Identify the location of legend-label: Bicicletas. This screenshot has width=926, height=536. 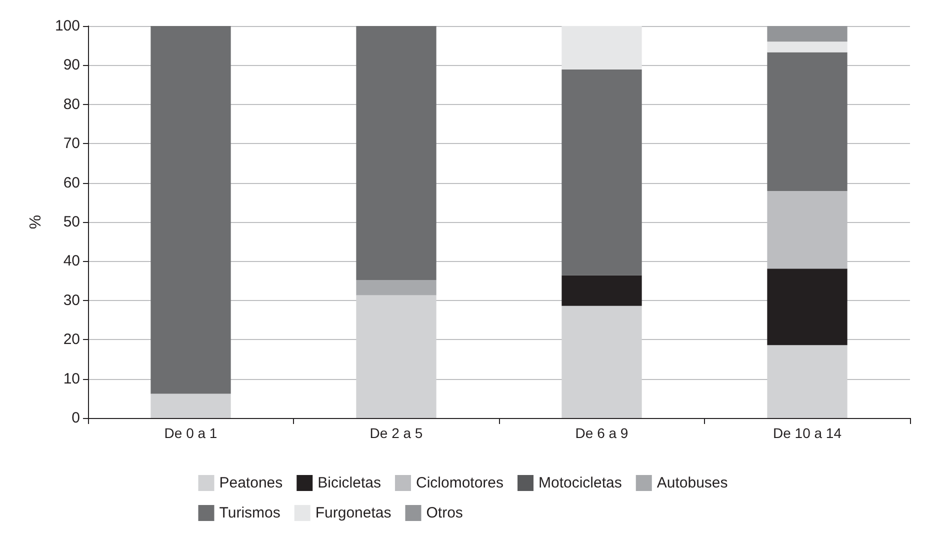
(349, 483).